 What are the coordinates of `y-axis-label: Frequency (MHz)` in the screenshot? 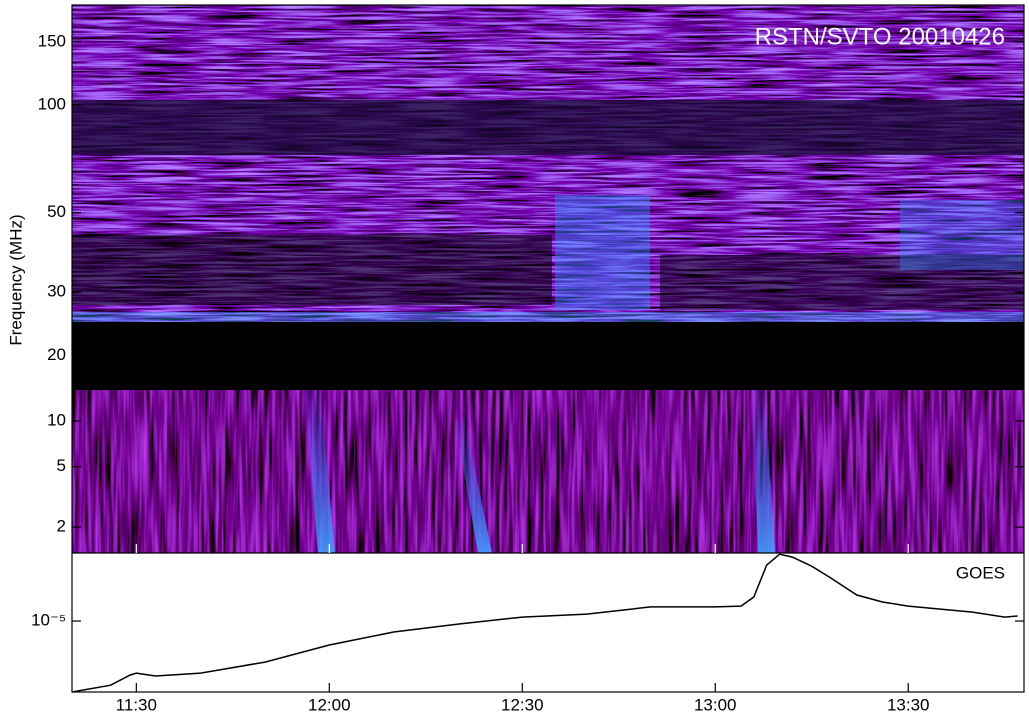 It's located at (15, 279).